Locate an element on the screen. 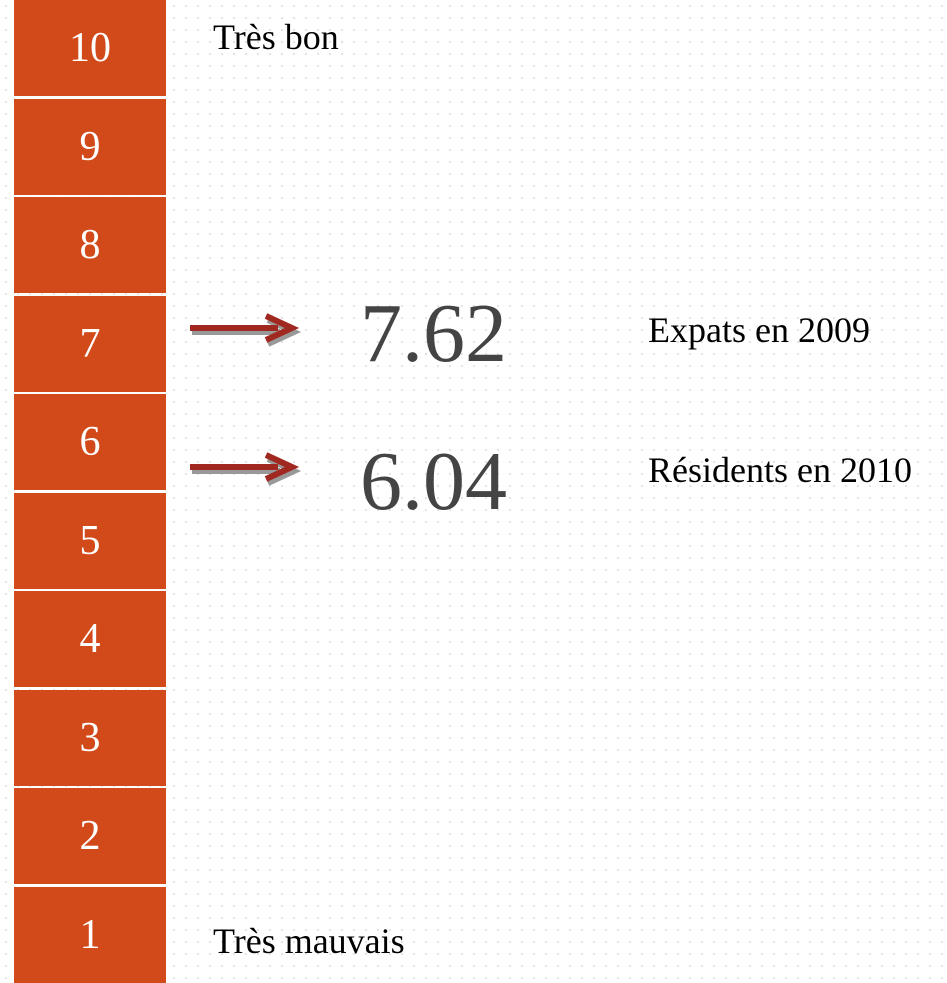 The width and height of the screenshot is (947, 983). result-value: 6.04 is located at coordinates (433, 481).